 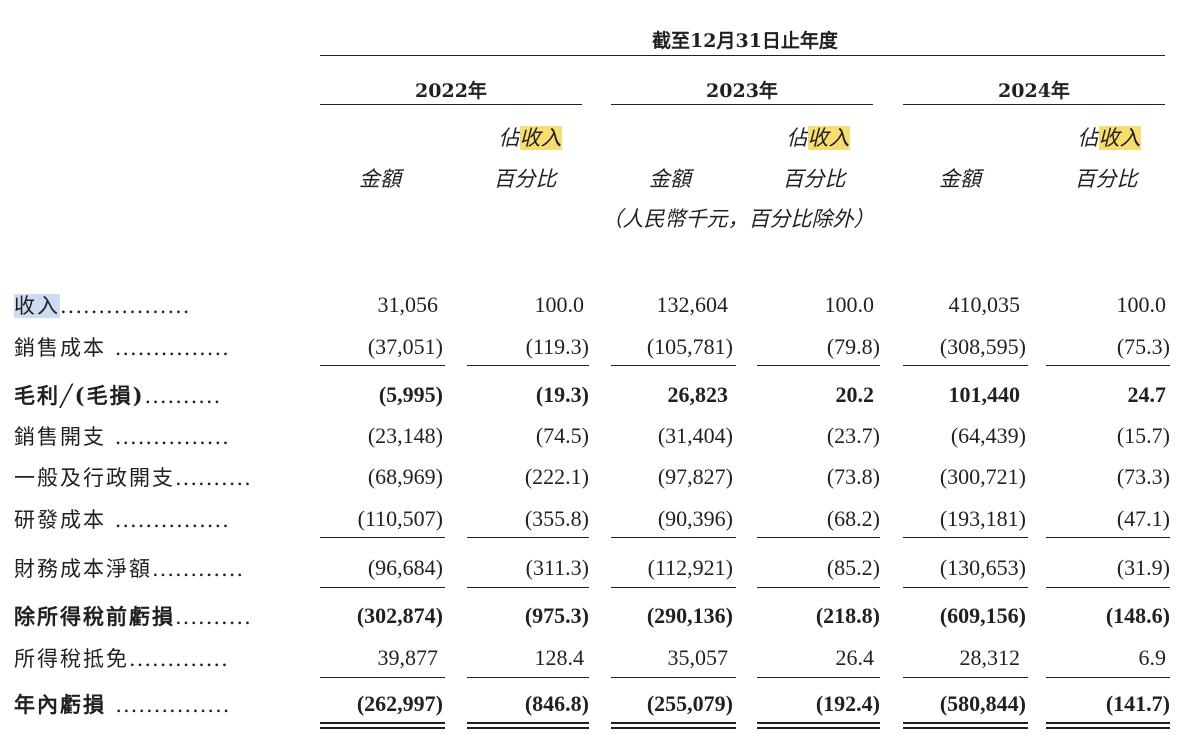 What do you see at coordinates (982, 476) in the screenshot?
I see `table-cell: (300,721)` at bounding box center [982, 476].